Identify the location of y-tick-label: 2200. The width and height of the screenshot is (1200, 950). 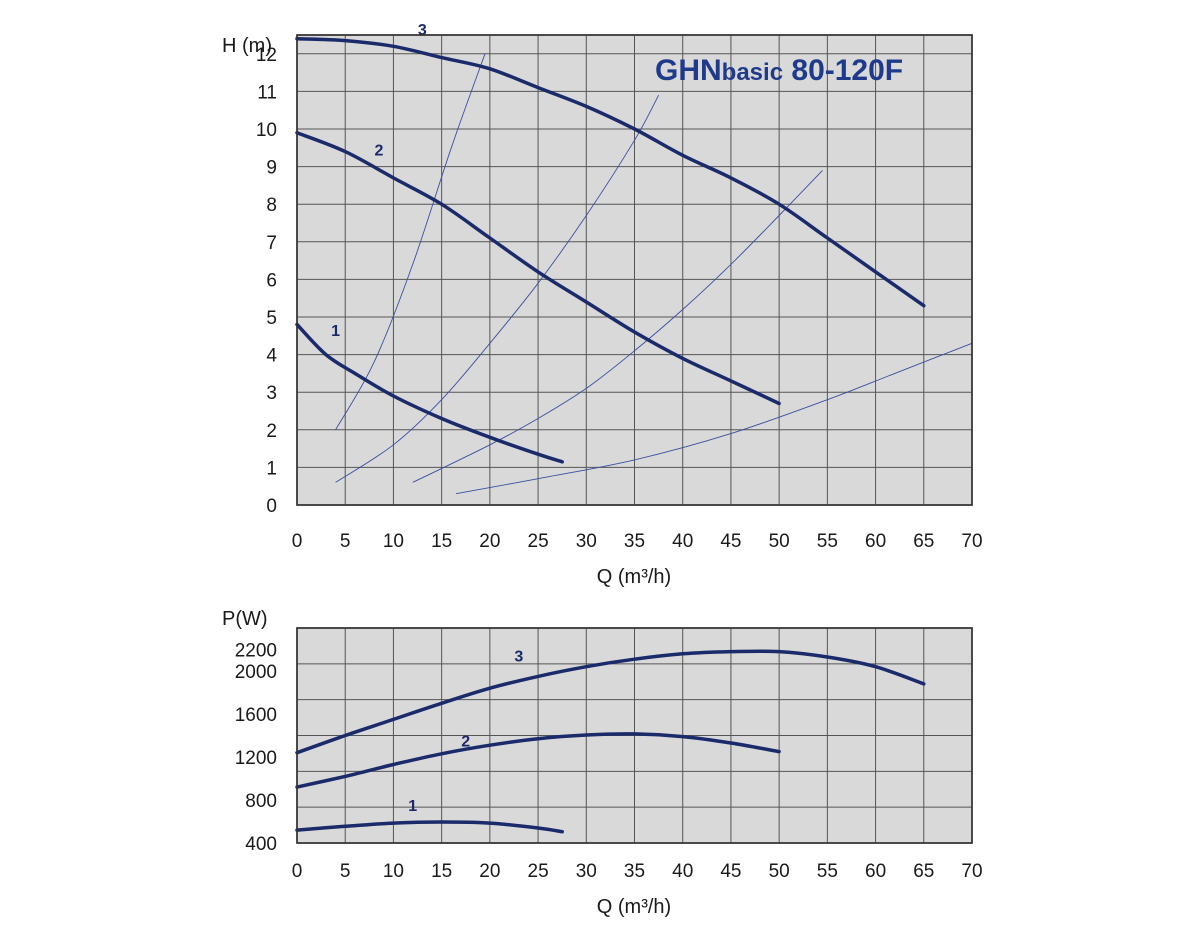
(256, 651).